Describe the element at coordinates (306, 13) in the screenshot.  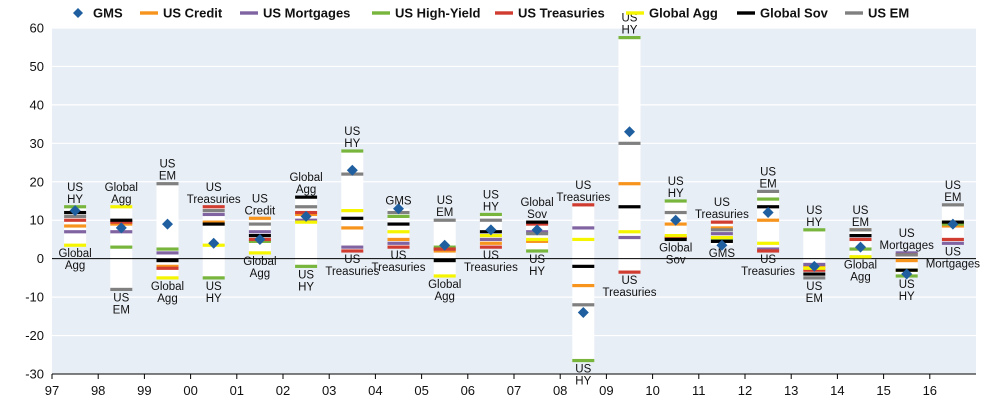
I see `legend-label-us-mortgages: US Mortgages` at that location.